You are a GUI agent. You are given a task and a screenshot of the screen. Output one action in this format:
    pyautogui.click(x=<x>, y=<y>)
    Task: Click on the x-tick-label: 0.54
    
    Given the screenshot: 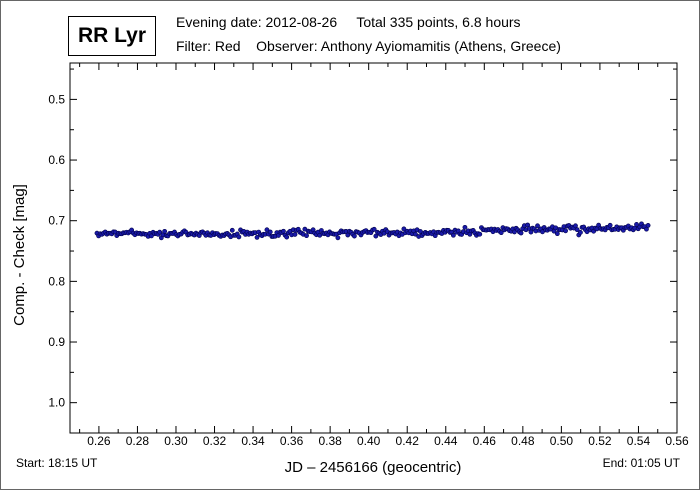 What is the action you would take?
    pyautogui.click(x=639, y=441)
    